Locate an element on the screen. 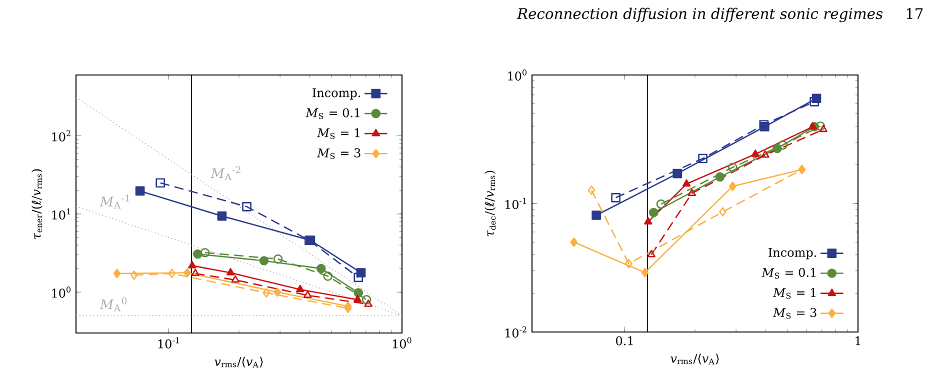 This screenshot has height=391, width=936. series-label: M$_{A}$-2 is located at coordinates (225, 173).